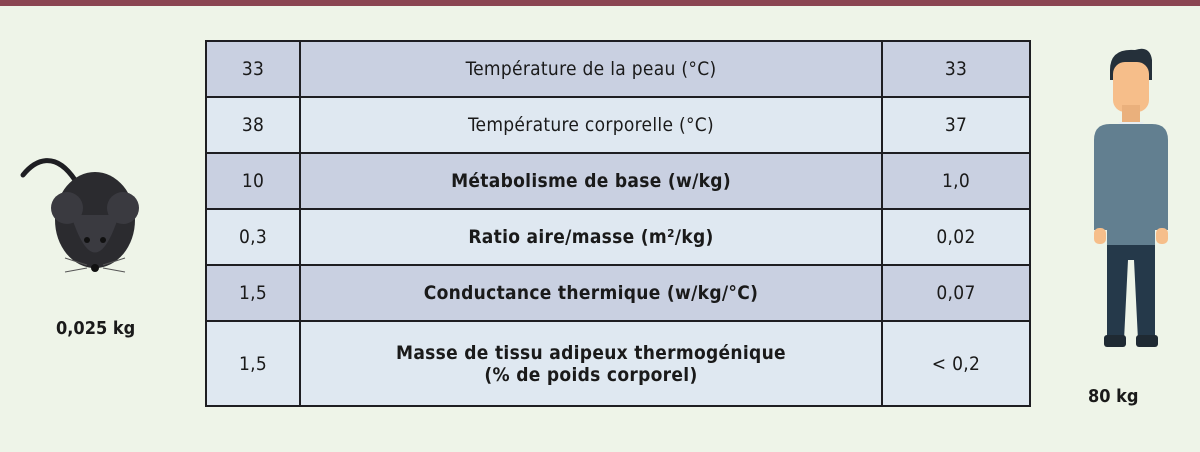 The image size is (1200, 452). What do you see at coordinates (956, 293) in the screenshot?
I see `human-value: 0,07` at bounding box center [956, 293].